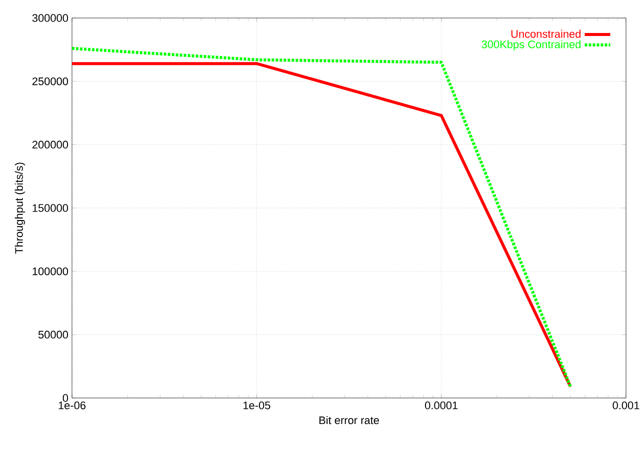 The image size is (642, 452). I want to click on x-tick-label: 0.0001, so click(441, 406).